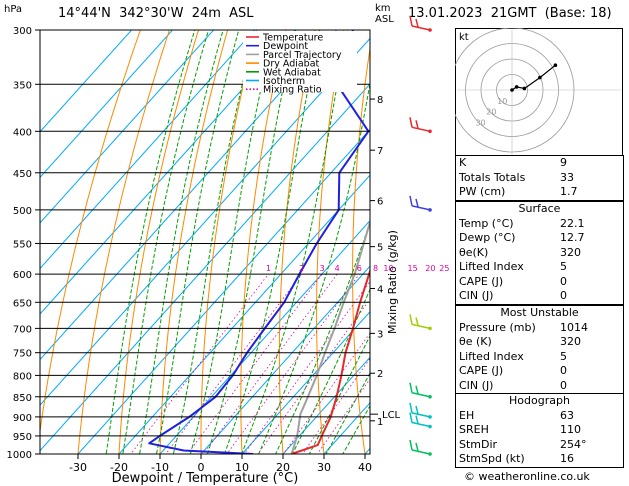  Describe the element at coordinates (567, 177) in the screenshot. I see `totals-value: 33` at that location.